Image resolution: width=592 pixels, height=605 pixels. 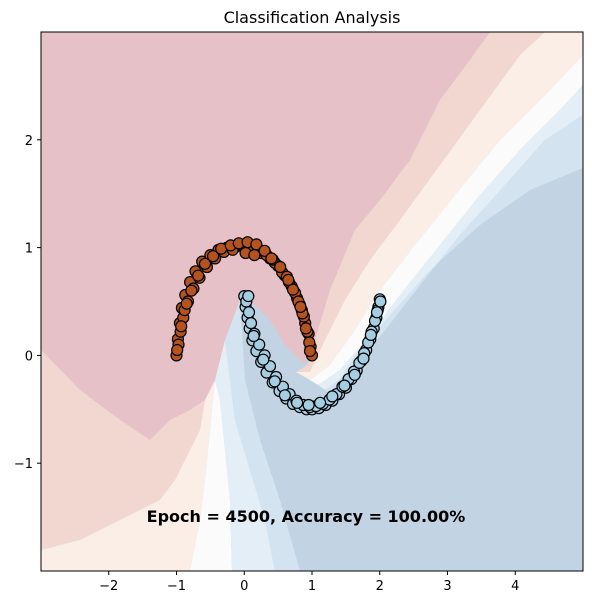 I want to click on class0-region-mid-left, so click(x=123, y=450).